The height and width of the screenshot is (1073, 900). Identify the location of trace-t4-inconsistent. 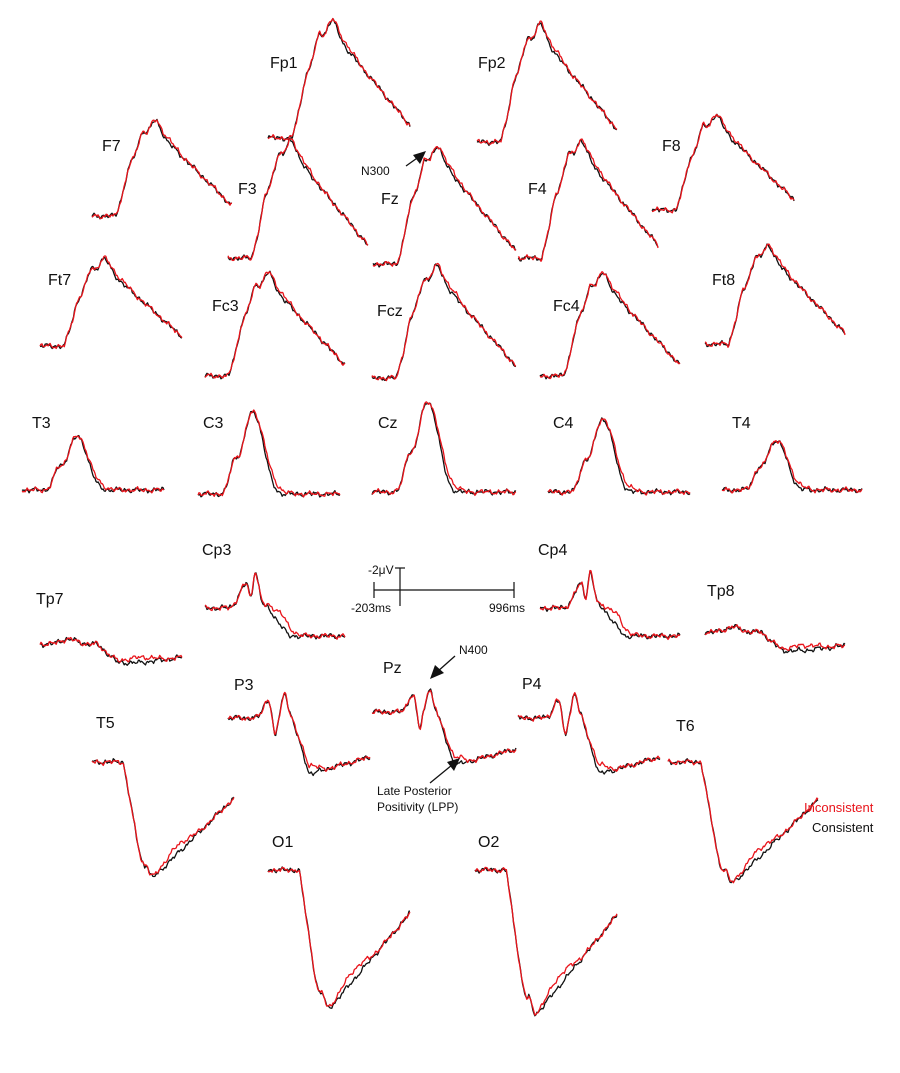
(792, 467).